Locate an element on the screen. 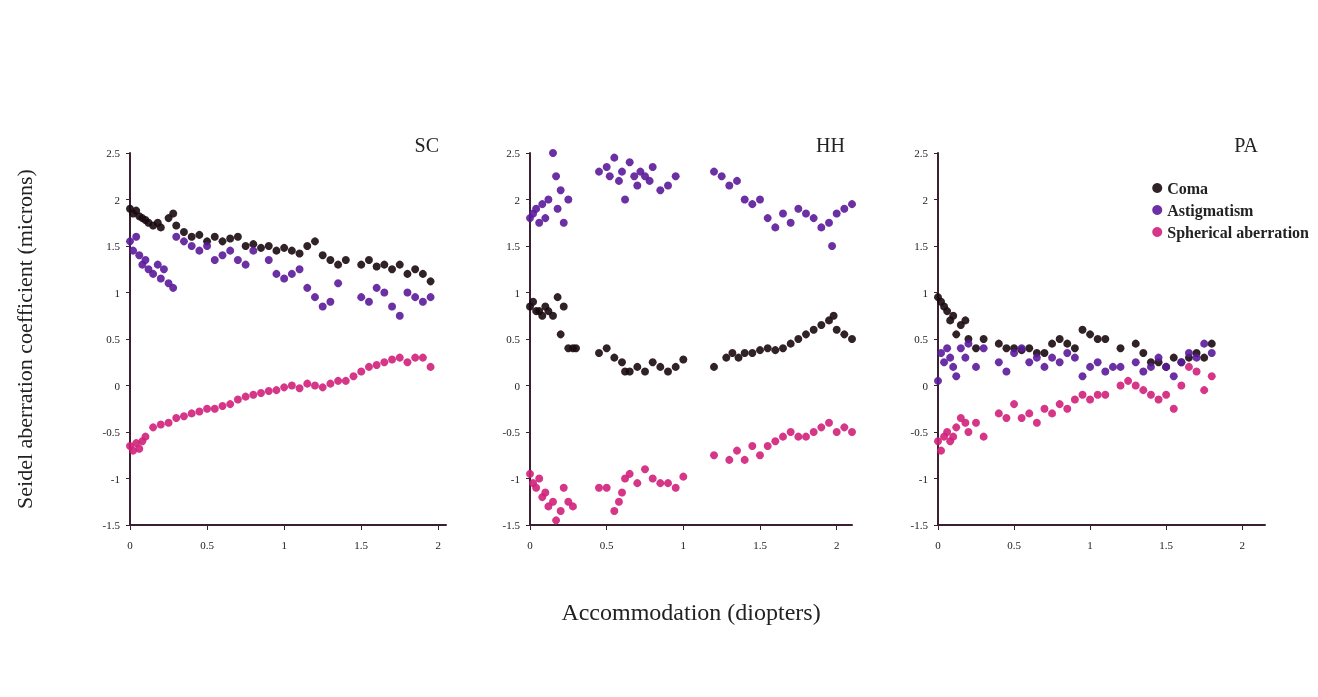 This screenshot has width=1318, height=697. x-axis-title: Accommodation (diopters) is located at coordinates (691, 612).